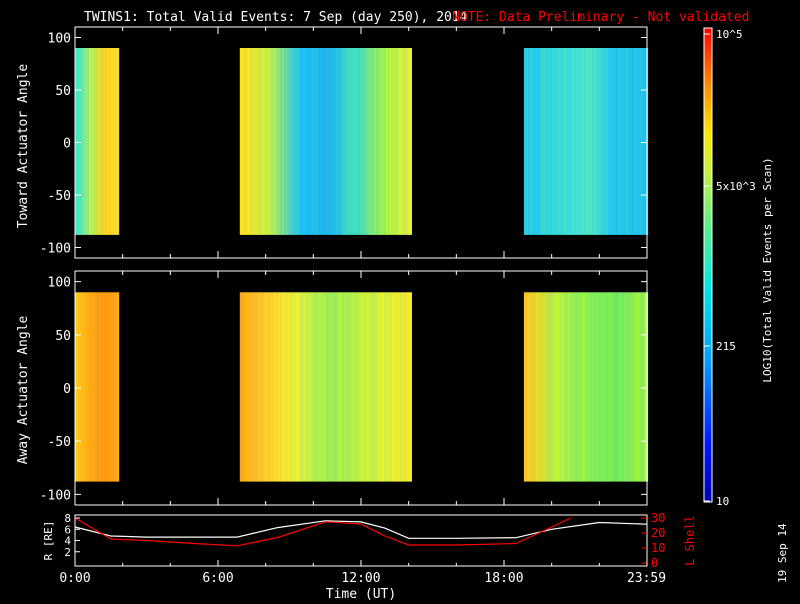 The height and width of the screenshot is (604, 800). I want to click on time-tick-label: 23:59, so click(646, 578).